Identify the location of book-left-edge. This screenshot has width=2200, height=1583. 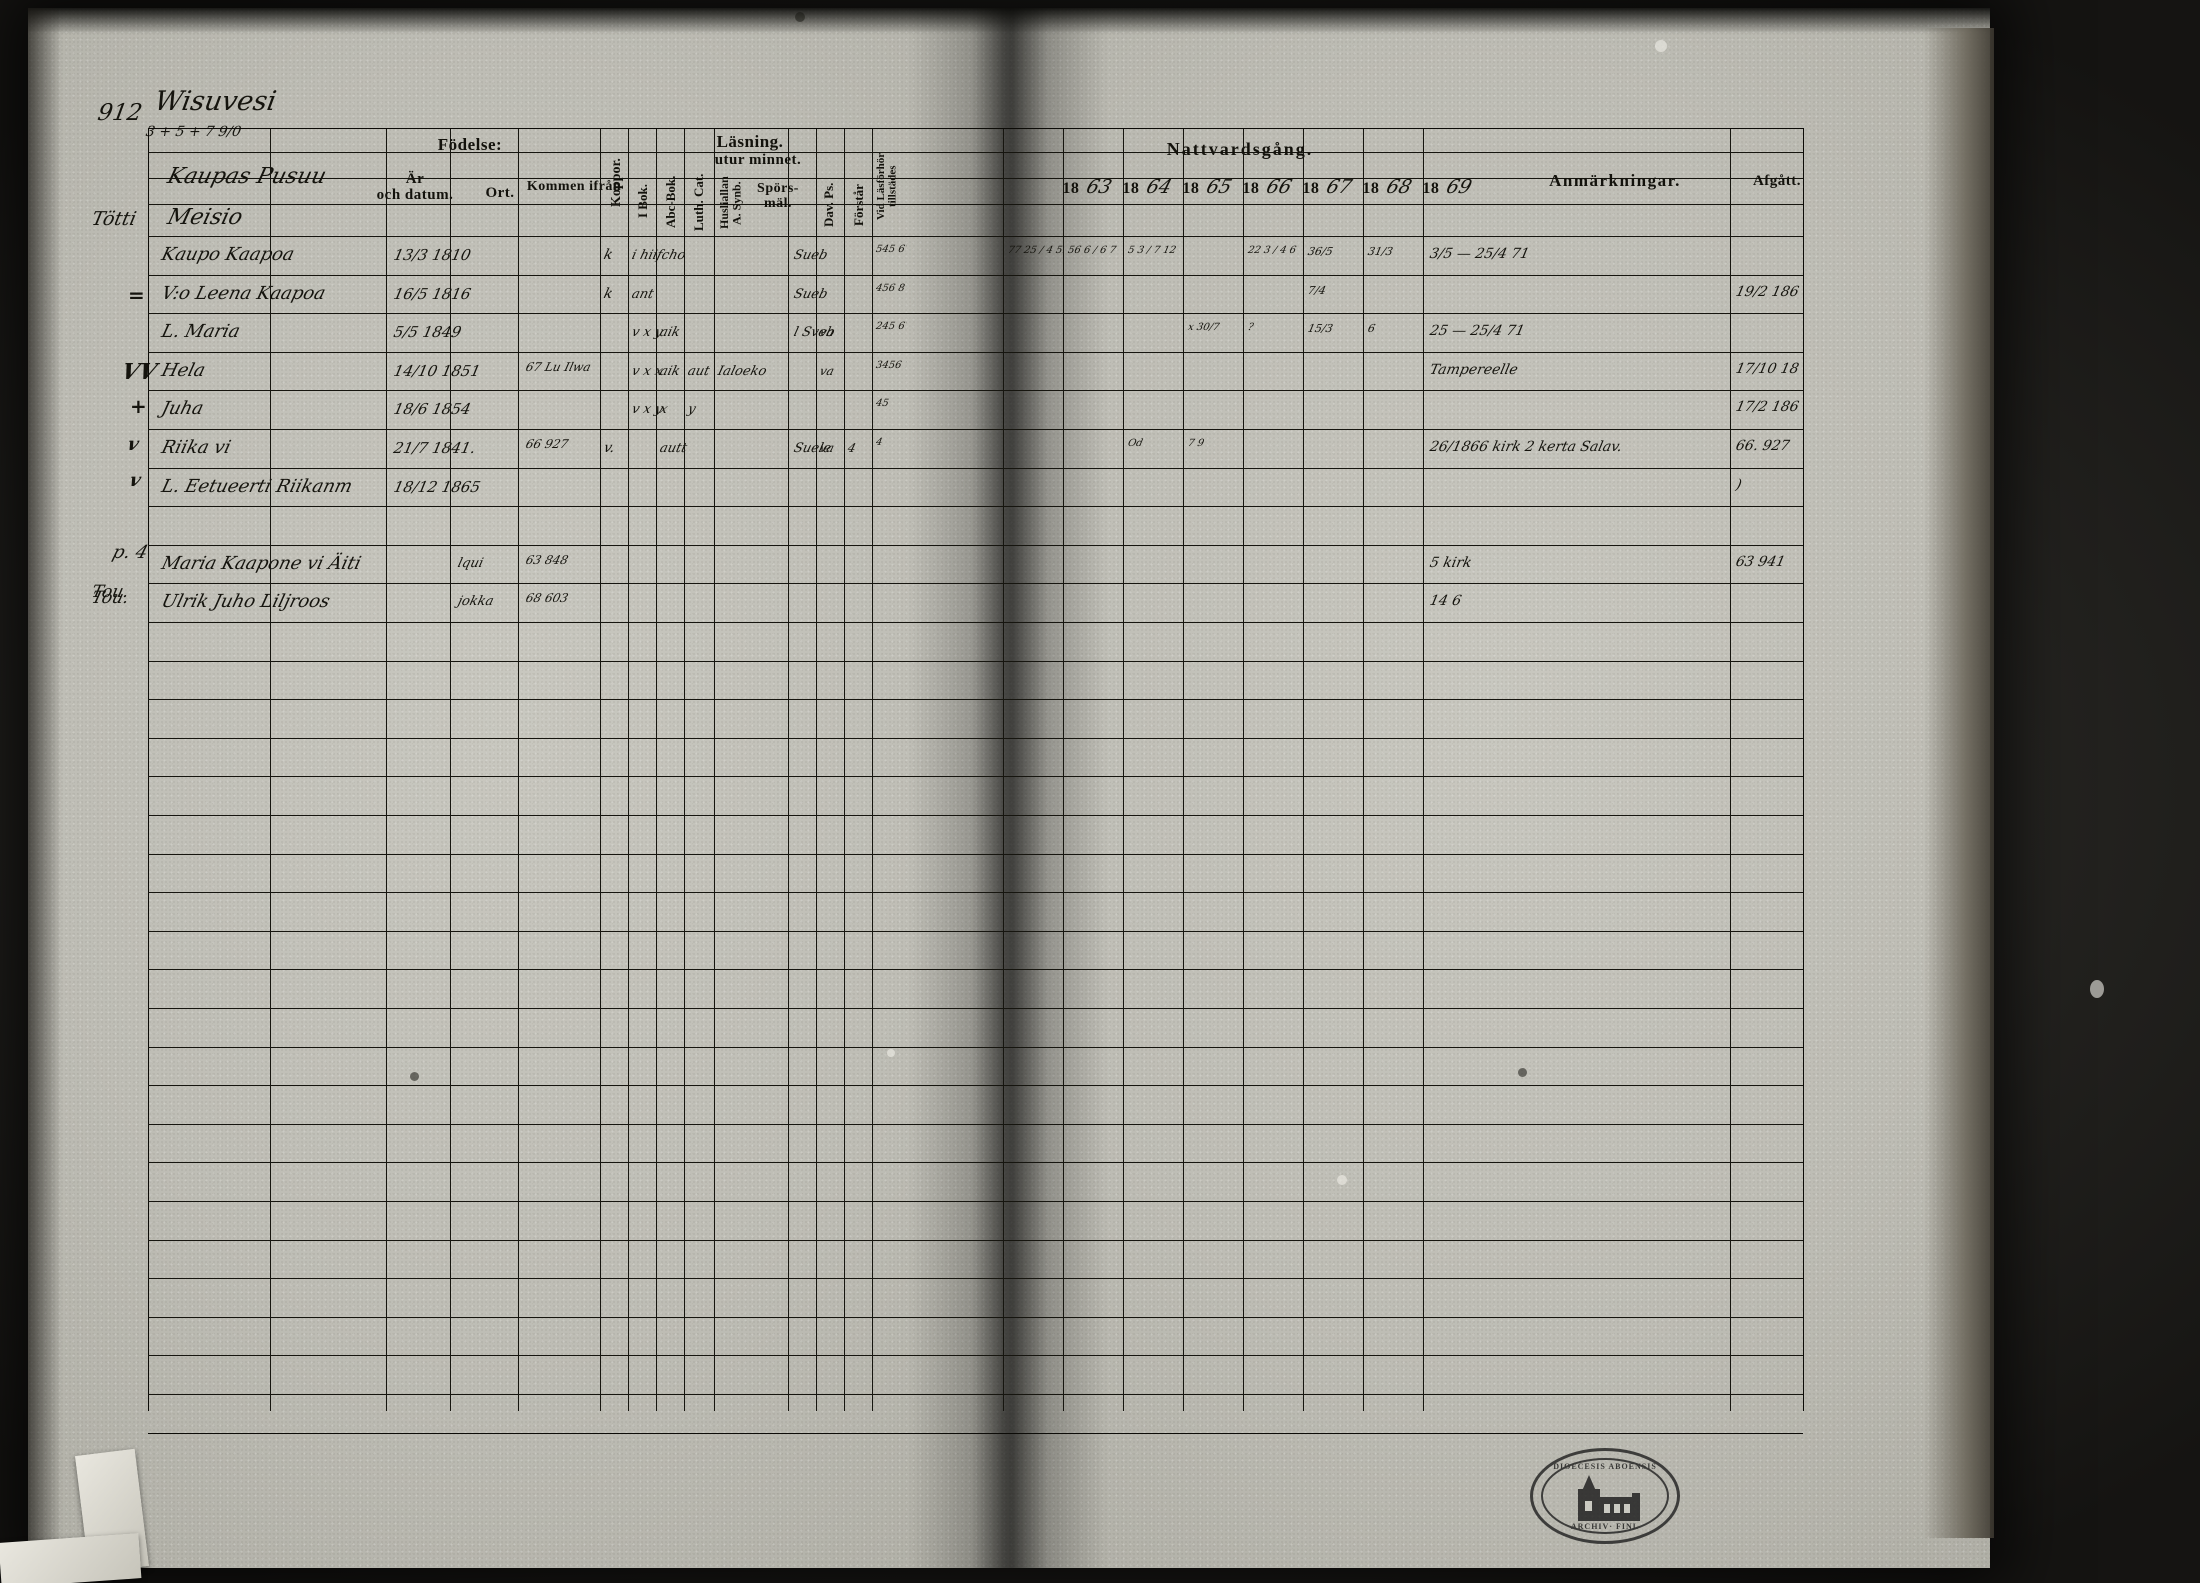
(45, 788).